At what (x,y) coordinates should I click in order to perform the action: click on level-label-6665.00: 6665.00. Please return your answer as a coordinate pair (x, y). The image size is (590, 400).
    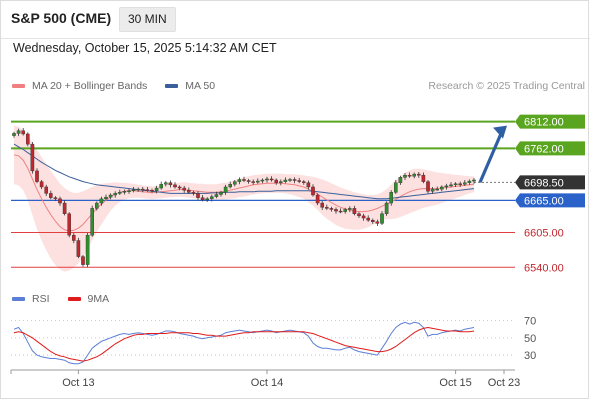
    Looking at the image, I should click on (544, 201).